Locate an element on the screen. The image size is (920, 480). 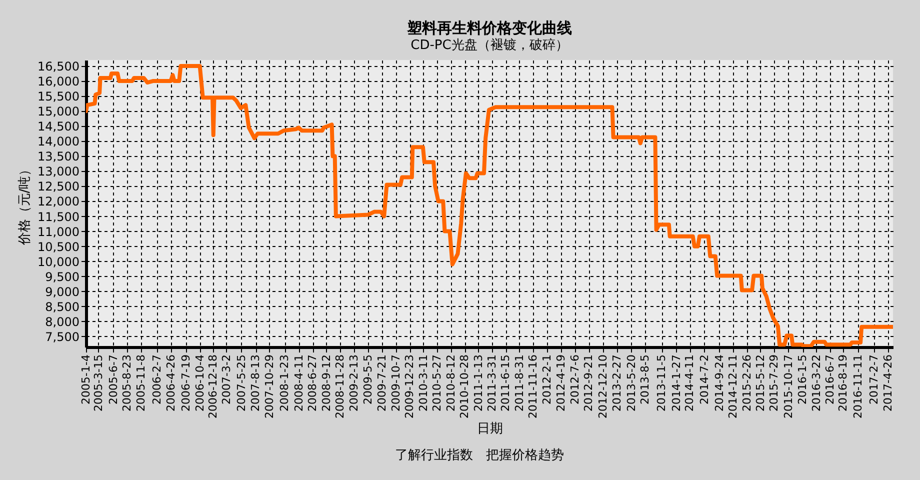
x-tick-label: 2016-6-7 is located at coordinates (830, 379).